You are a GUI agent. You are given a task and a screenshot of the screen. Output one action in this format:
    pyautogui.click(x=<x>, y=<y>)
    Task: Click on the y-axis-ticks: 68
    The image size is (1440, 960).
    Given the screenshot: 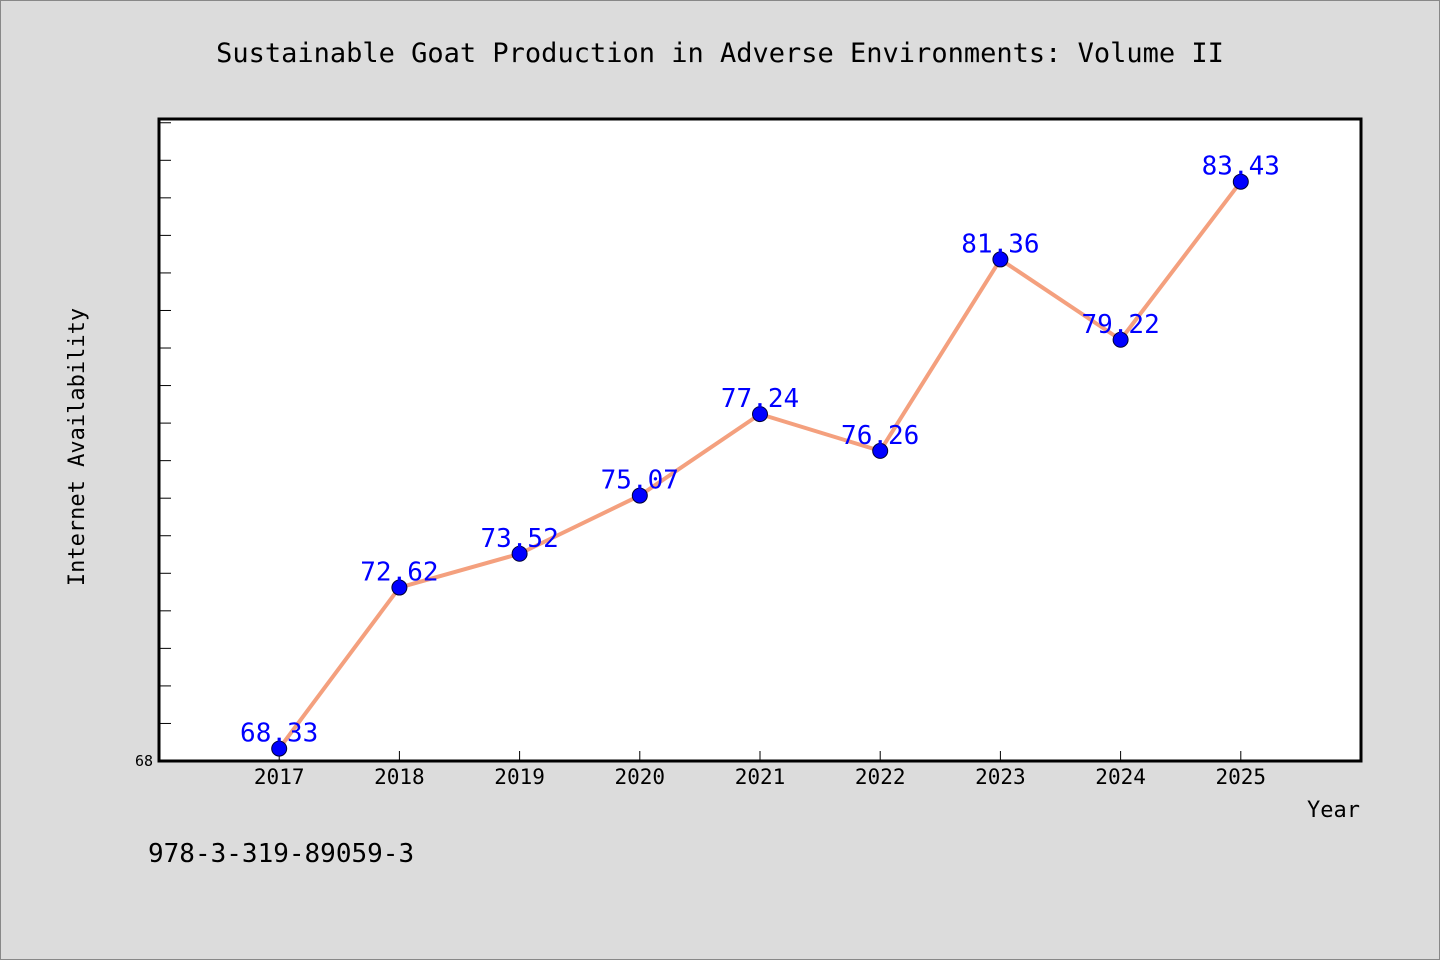 What is the action you would take?
    pyautogui.click(x=153, y=446)
    